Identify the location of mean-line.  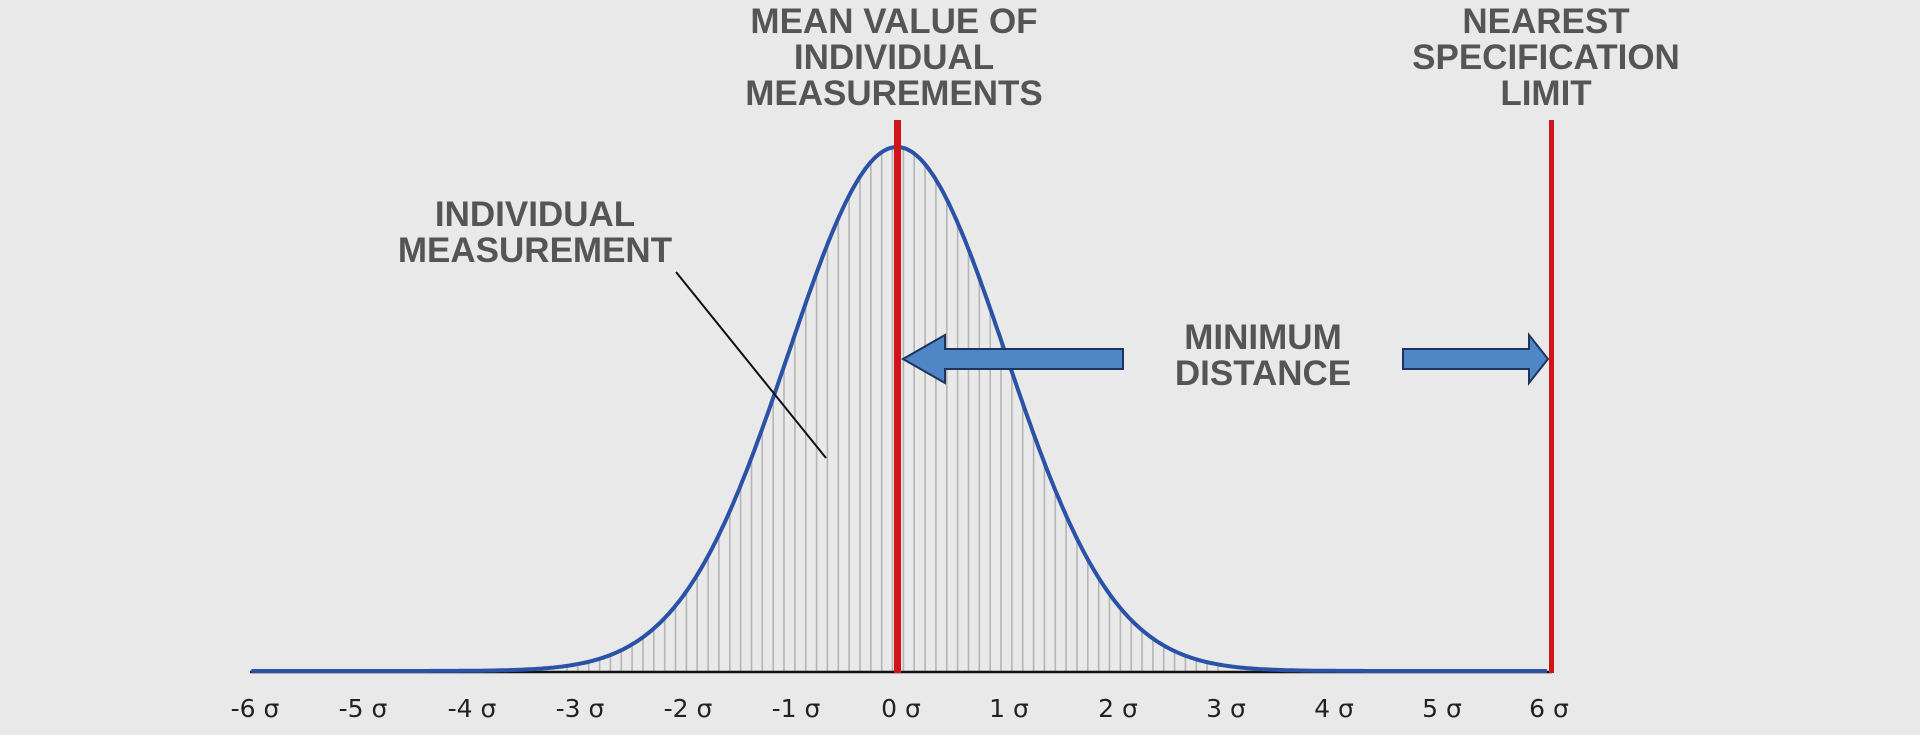
(897, 396).